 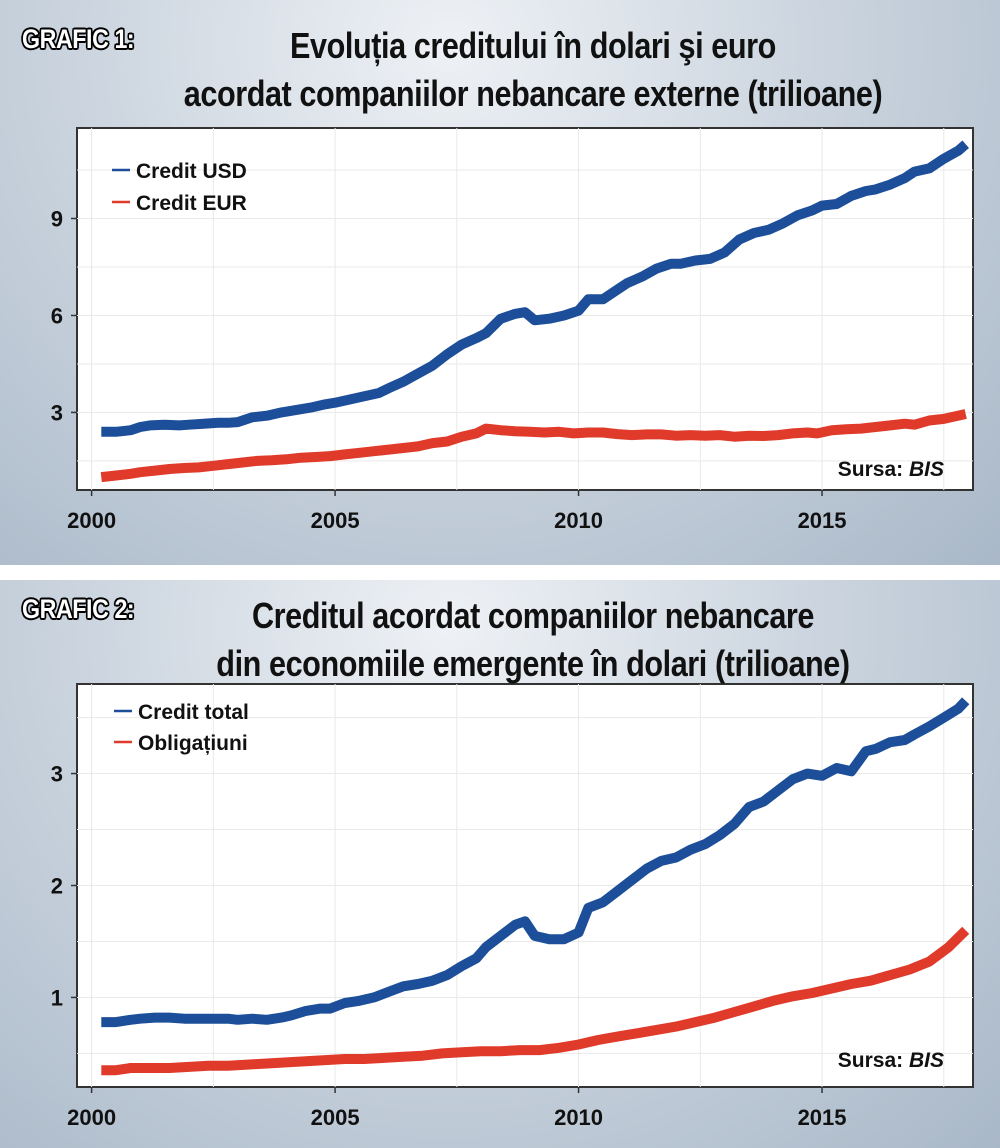 I want to click on chart-1-title-line-1: Evoluția creditului în dolari şi euro, so click(x=533, y=45).